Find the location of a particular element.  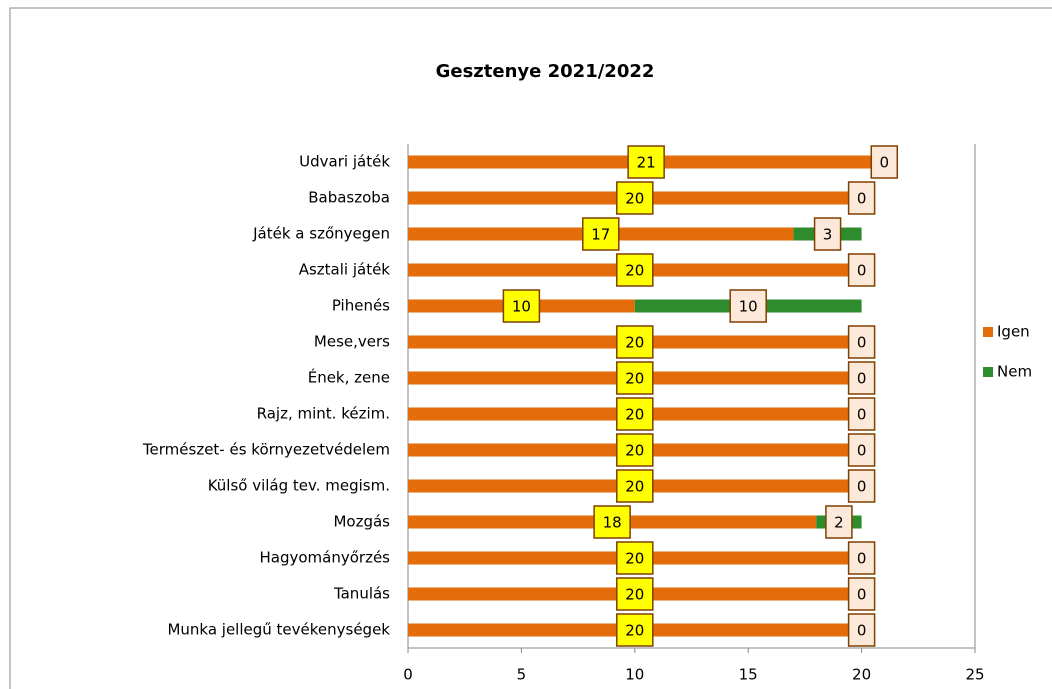

y-tick-label: Tanulás is located at coordinates (361, 594).